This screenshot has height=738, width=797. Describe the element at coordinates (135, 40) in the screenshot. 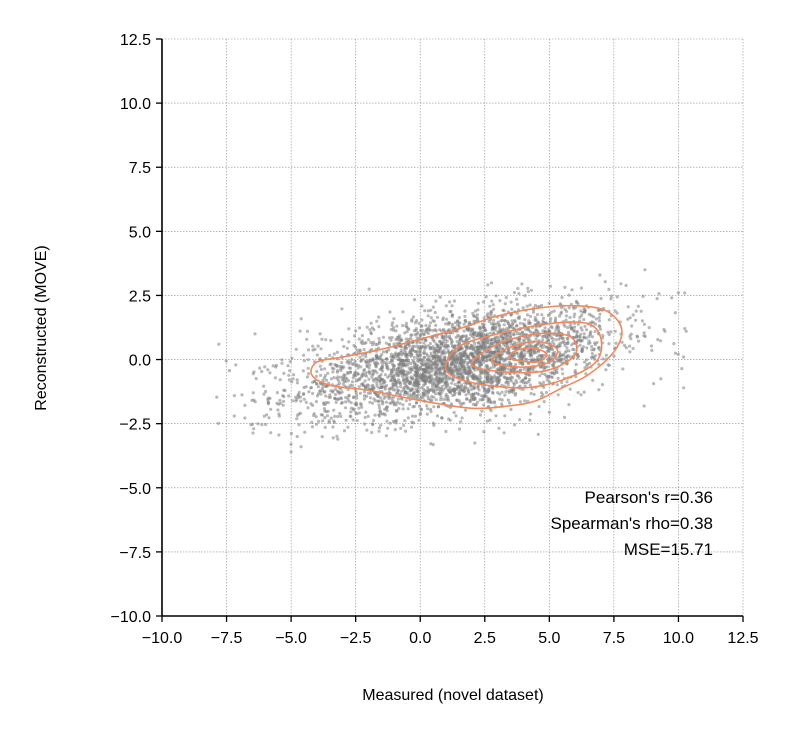

I see `y-tick-label: 12.5` at that location.